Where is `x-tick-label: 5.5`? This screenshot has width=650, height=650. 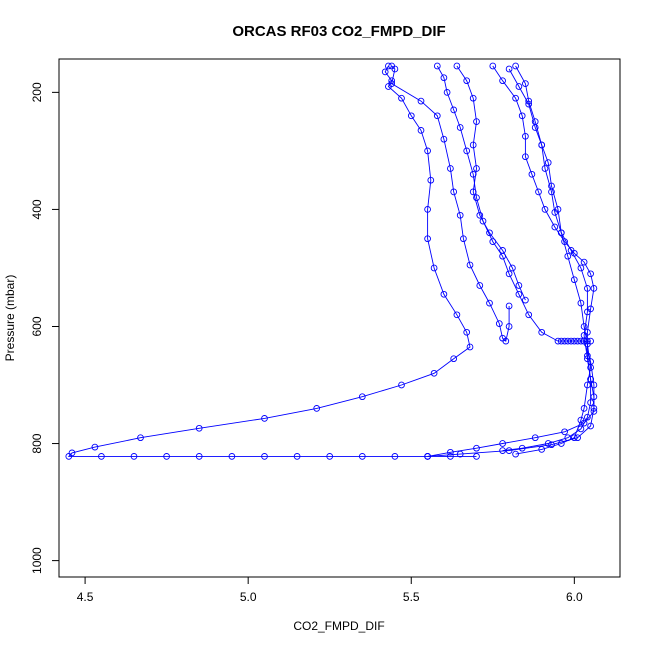
x-tick-label: 5.5 is located at coordinates (411, 597).